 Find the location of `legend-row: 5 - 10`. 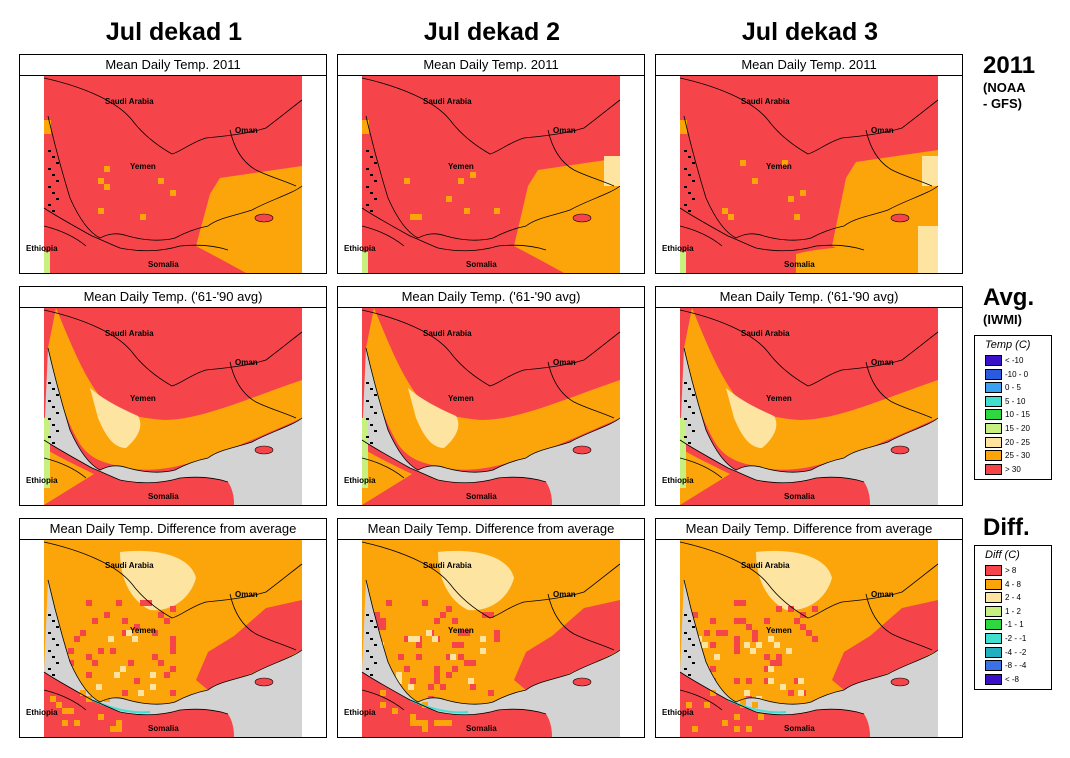

legend-row: 5 - 10 is located at coordinates (1013, 402).